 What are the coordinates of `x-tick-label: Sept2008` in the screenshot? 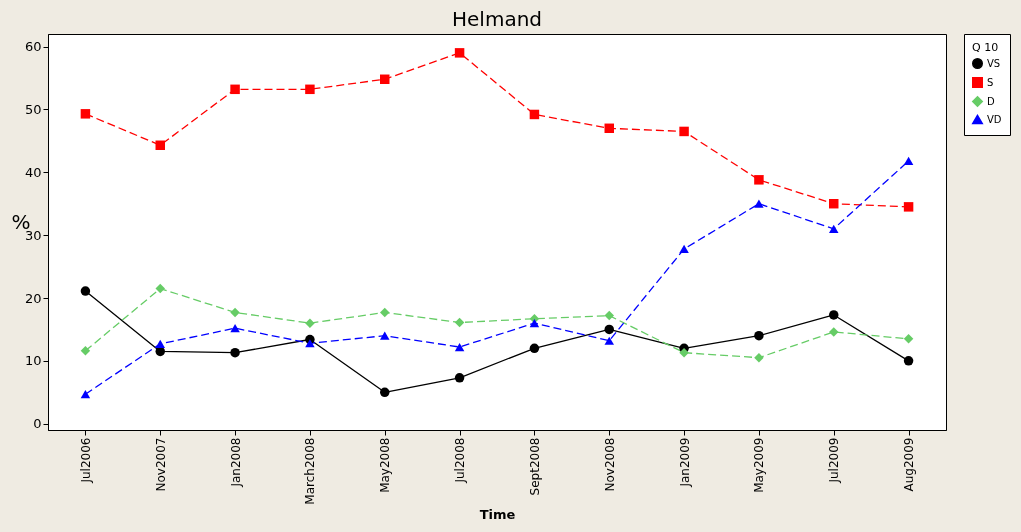 It's located at (534, 466).